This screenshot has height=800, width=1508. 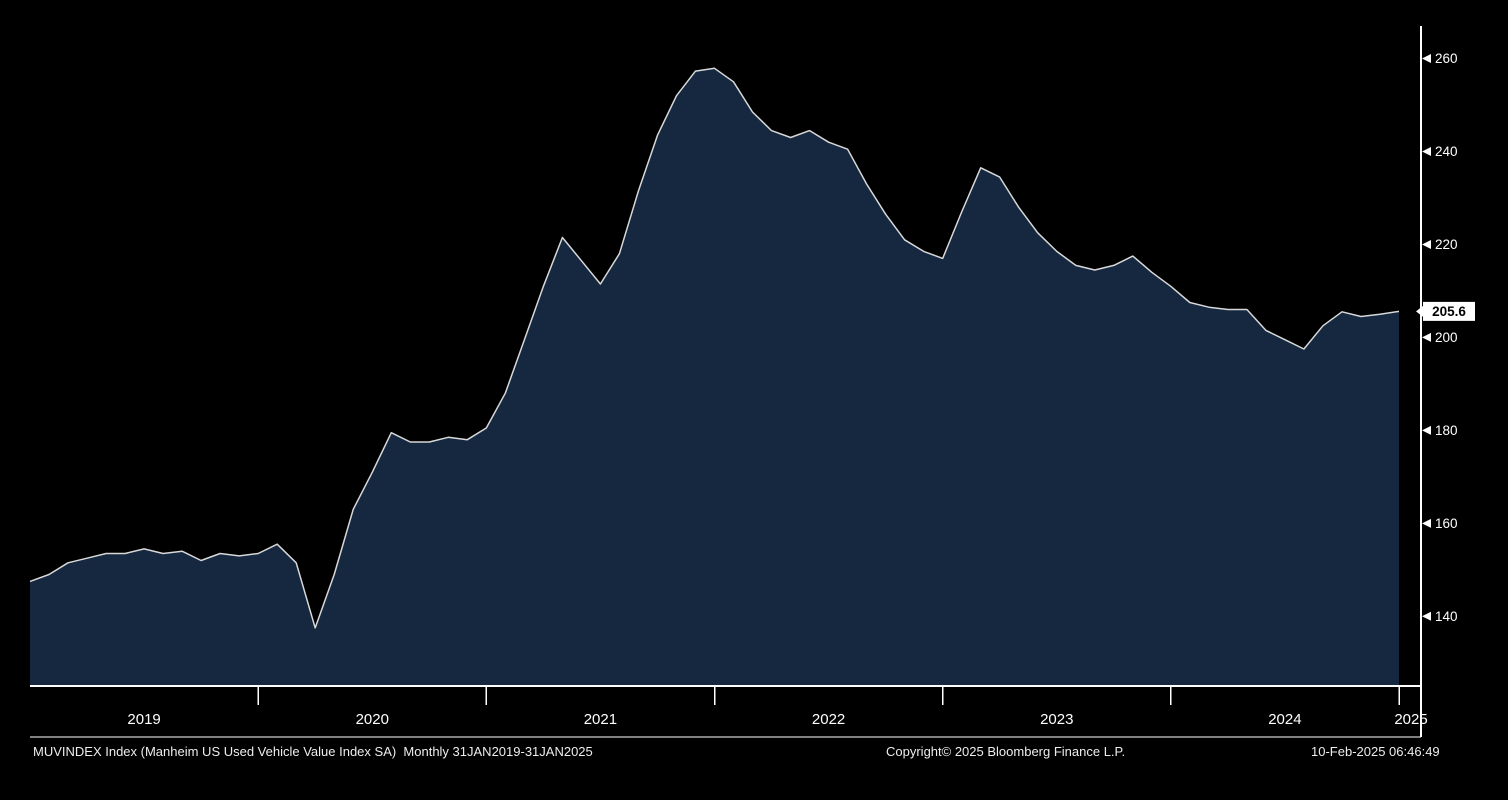 I want to click on y-axis-tick-label: 260, so click(x=1446, y=58).